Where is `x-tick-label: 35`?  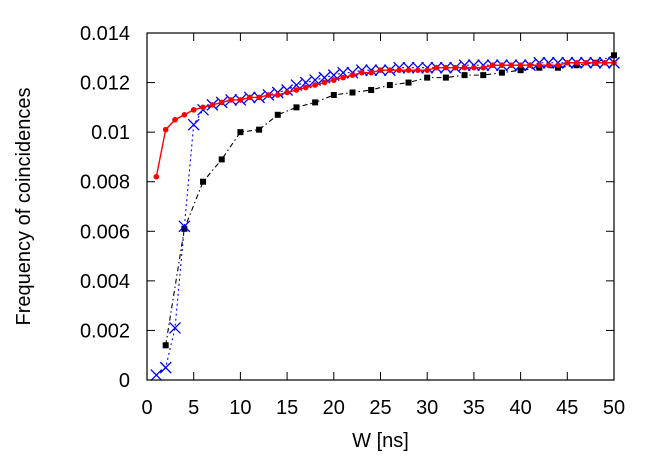 x-tick-label: 35 is located at coordinates (474, 408).